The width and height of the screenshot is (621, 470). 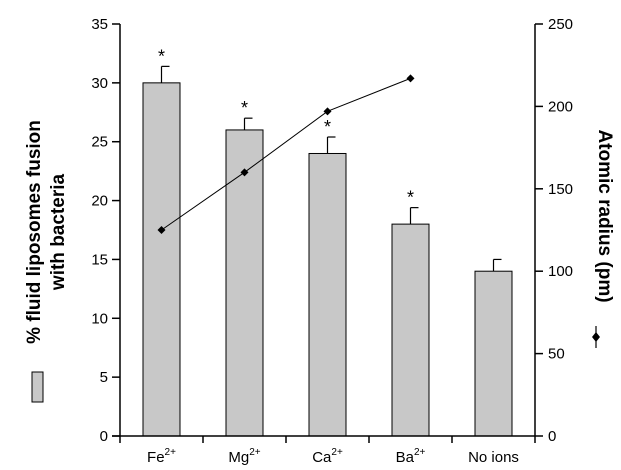 I want to click on bar-legend-swatch, so click(x=37, y=387).